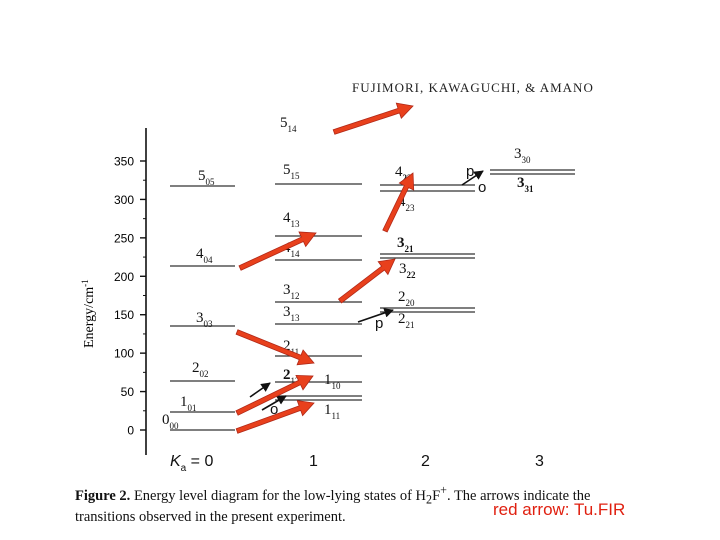 This screenshot has width=720, height=540. I want to click on black-arrow-o-k0-k1, so click(274, 403).